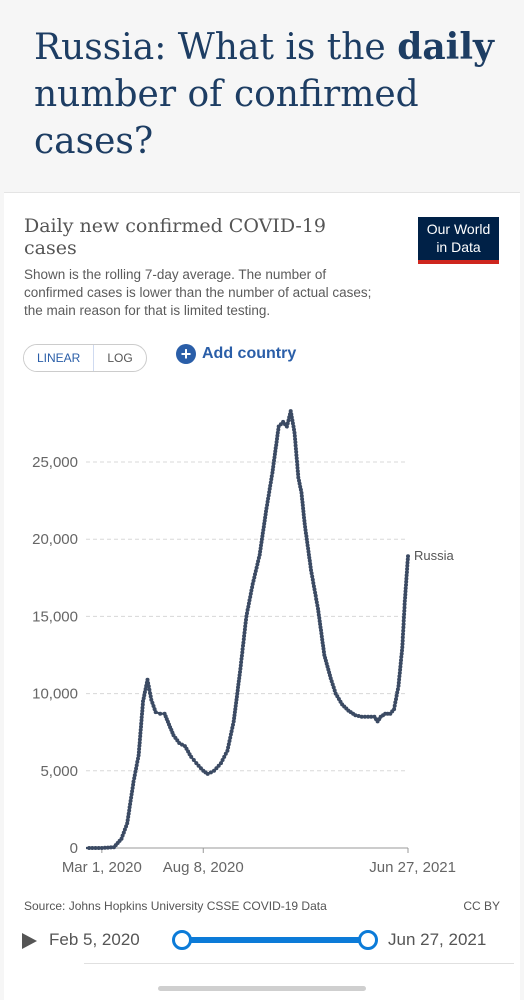  I want to click on y-tick-label: 0, so click(74, 848).